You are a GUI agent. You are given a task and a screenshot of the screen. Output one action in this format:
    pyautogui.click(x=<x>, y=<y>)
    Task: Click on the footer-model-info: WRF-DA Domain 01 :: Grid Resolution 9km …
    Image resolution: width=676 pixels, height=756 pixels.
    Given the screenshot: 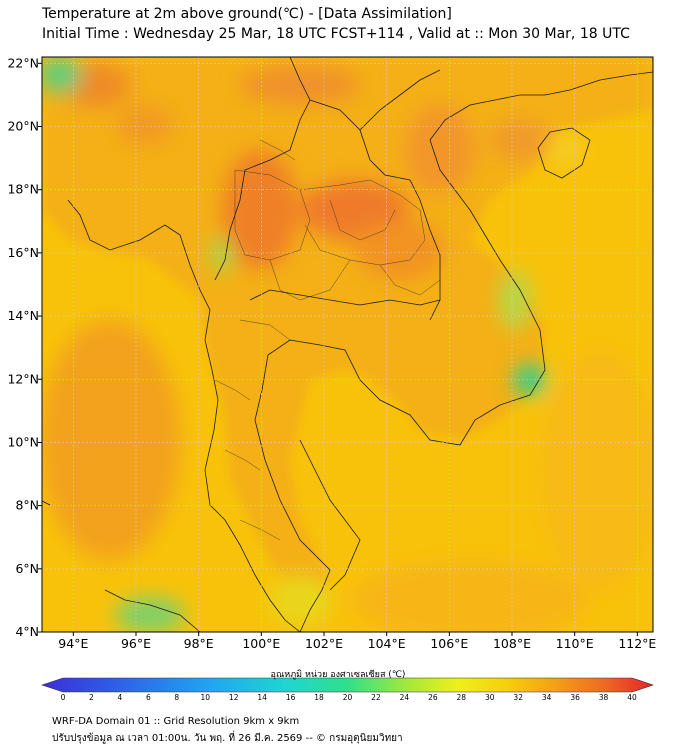 What is the action you would take?
    pyautogui.click(x=176, y=721)
    